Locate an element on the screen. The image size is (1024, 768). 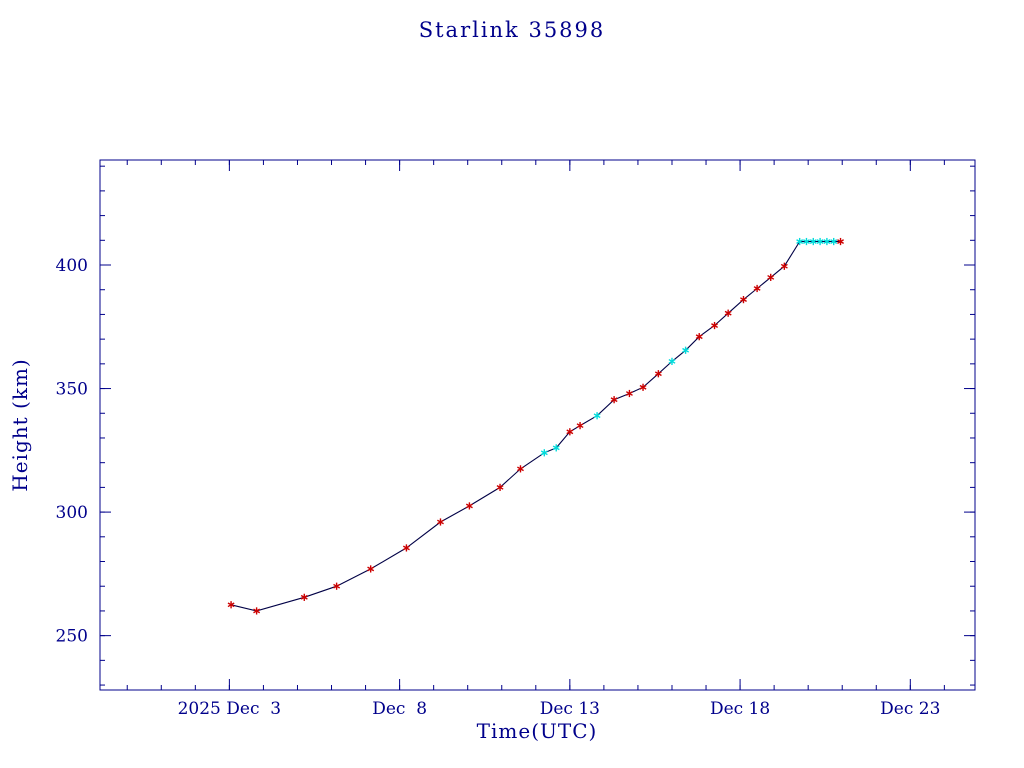
x-axis-label: Time(UTC) is located at coordinates (537, 731).